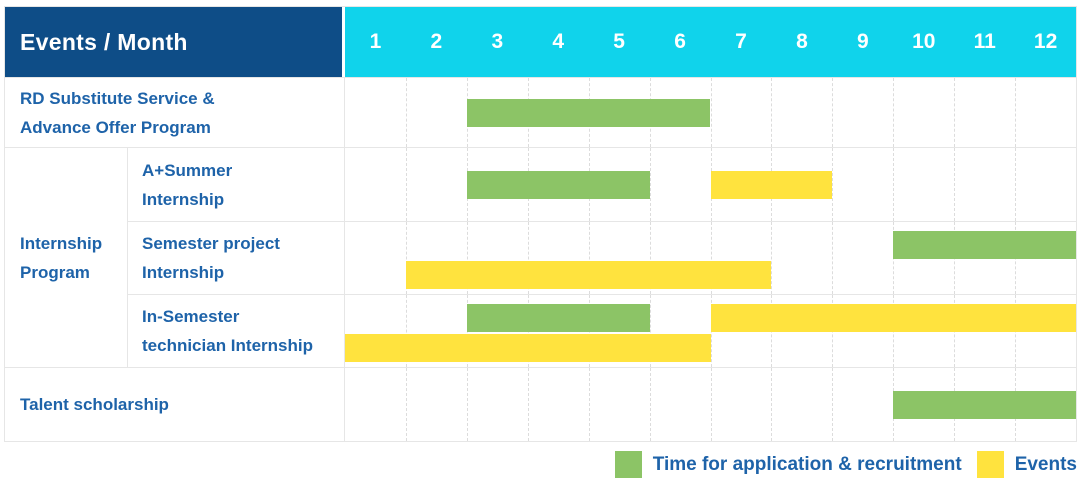  Describe the element at coordinates (1045, 41) in the screenshot. I see `month-header-cell: 12` at that location.